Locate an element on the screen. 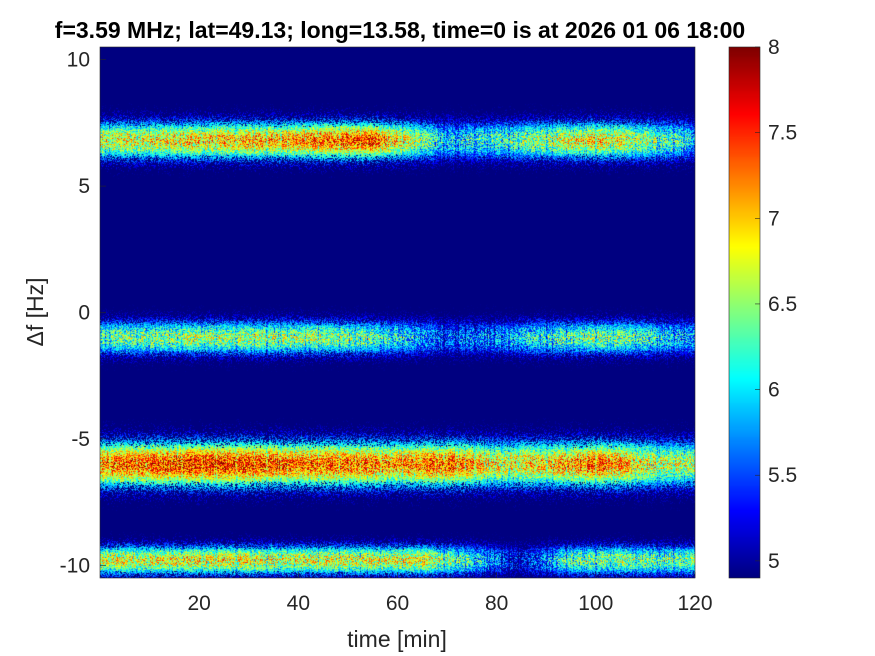  colorbar-tick-label: 6.5 is located at coordinates (782, 304).